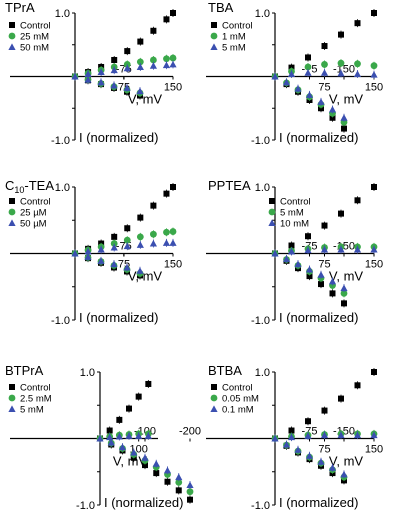  Describe the element at coordinates (294, 224) in the screenshot. I see `legend-label: 10 mM` at that location.